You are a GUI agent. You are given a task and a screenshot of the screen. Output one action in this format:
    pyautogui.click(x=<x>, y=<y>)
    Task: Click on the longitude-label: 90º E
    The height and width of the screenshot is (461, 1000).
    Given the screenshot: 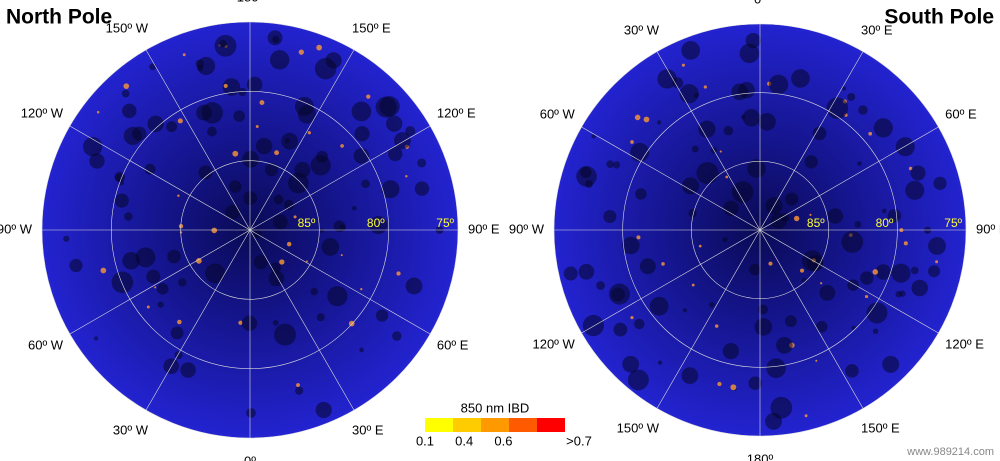 What is the action you would take?
    pyautogui.click(x=484, y=228)
    